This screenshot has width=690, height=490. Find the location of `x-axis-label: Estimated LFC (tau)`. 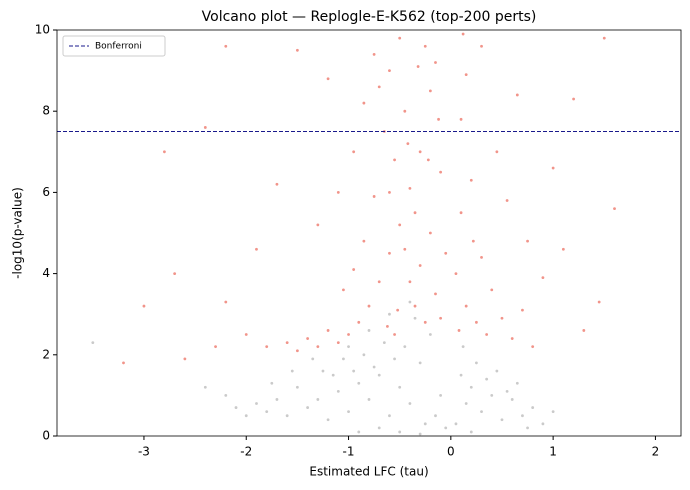

x-axis-label: Estimated LFC (tau) is located at coordinates (368, 472).